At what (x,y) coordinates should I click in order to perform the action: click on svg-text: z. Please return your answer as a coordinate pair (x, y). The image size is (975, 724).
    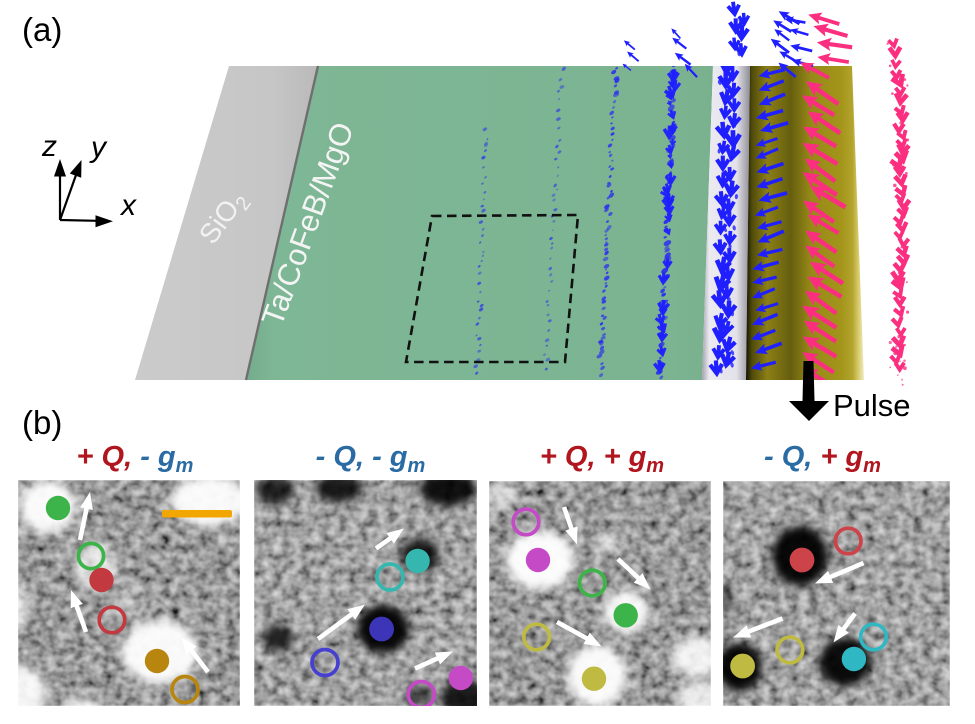
    Looking at the image, I should click on (49, 146).